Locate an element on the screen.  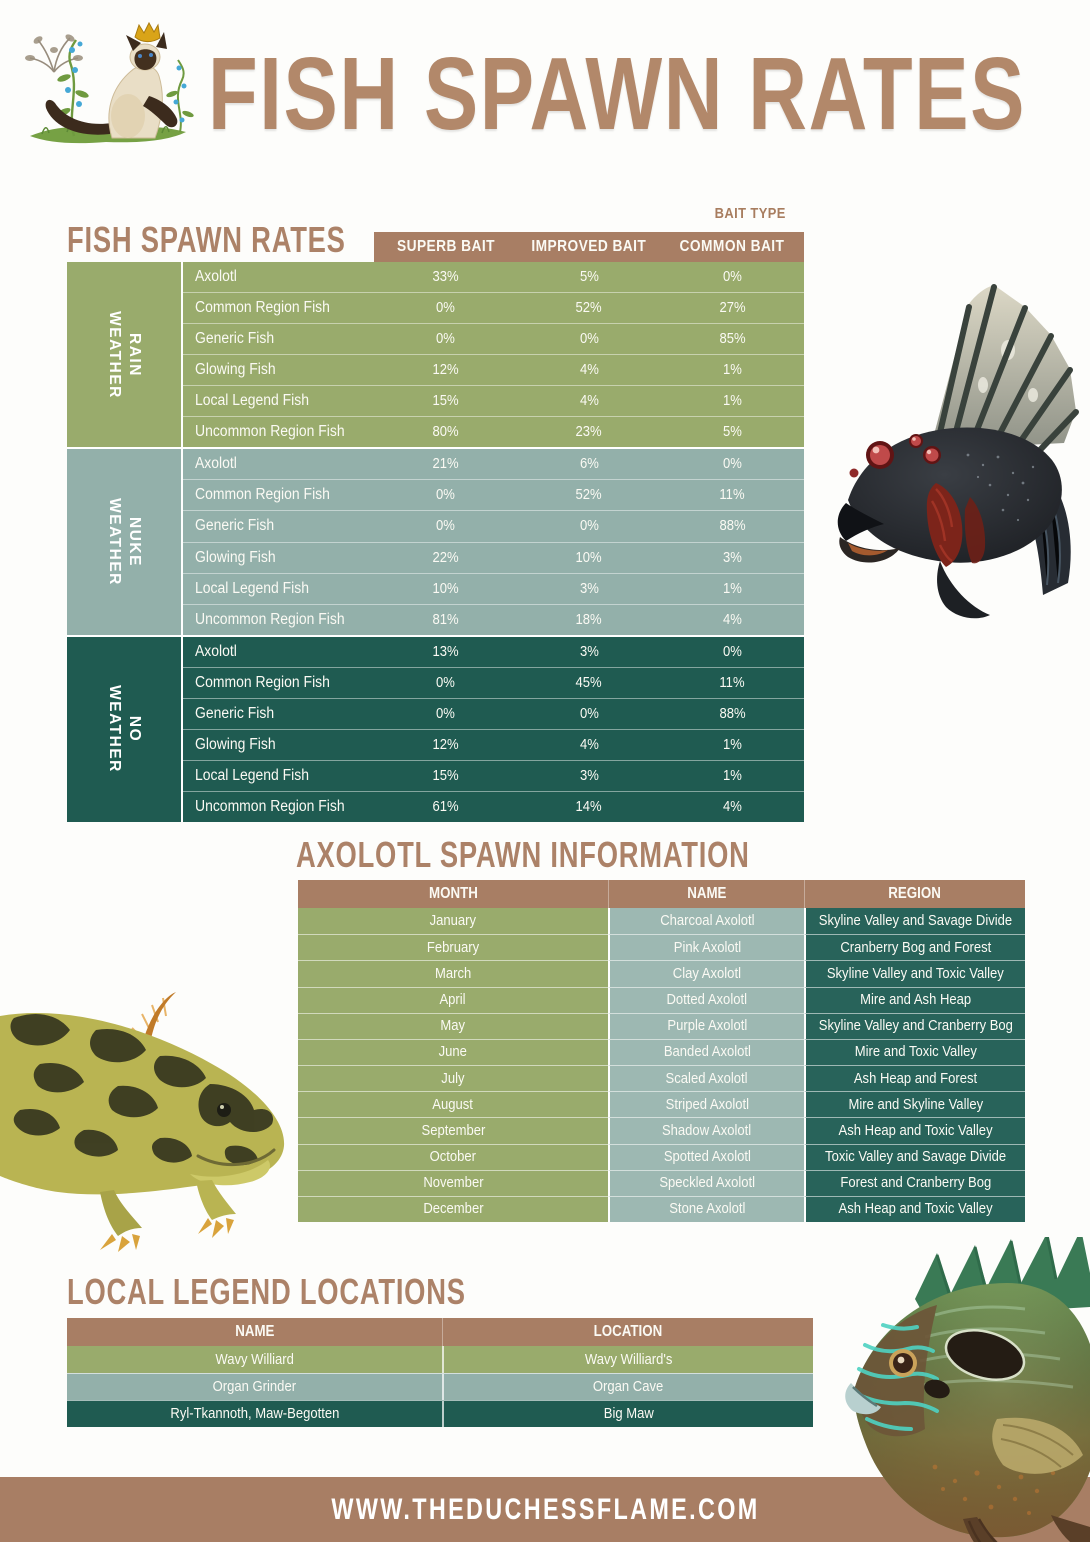
axolotl-row: June Banded Axolotl Mire and Toxic Valley is located at coordinates (661, 1052).